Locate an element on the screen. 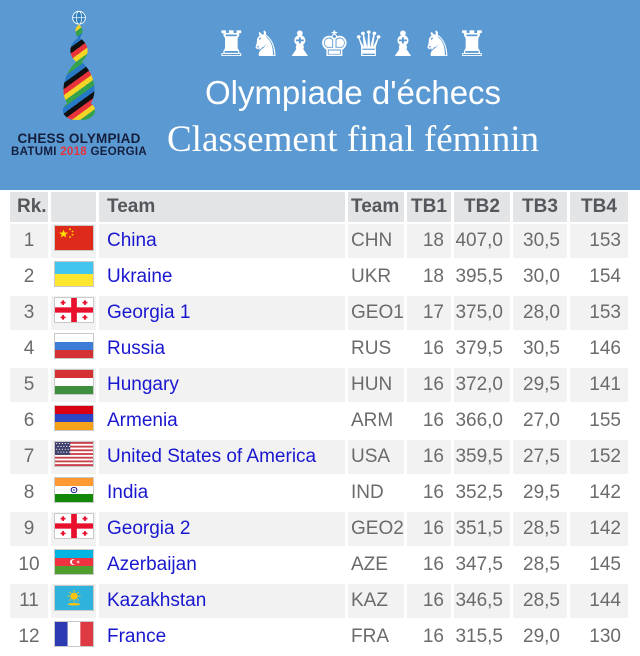 The width and height of the screenshot is (640, 656). team-code-cell: GEO1 is located at coordinates (376, 313).